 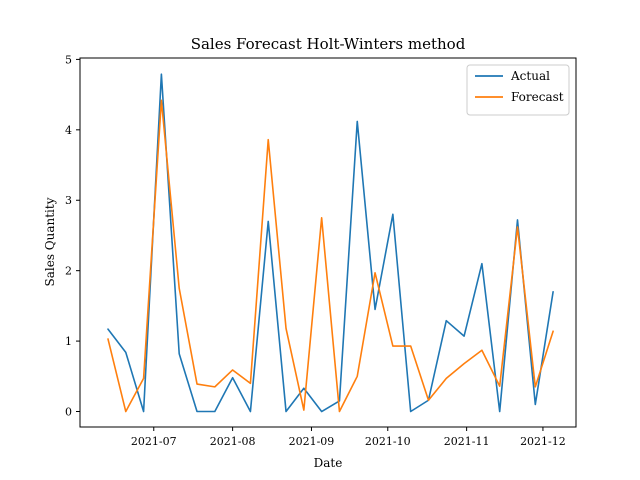 I want to click on legend: Actual Forecast, so click(x=518, y=90).